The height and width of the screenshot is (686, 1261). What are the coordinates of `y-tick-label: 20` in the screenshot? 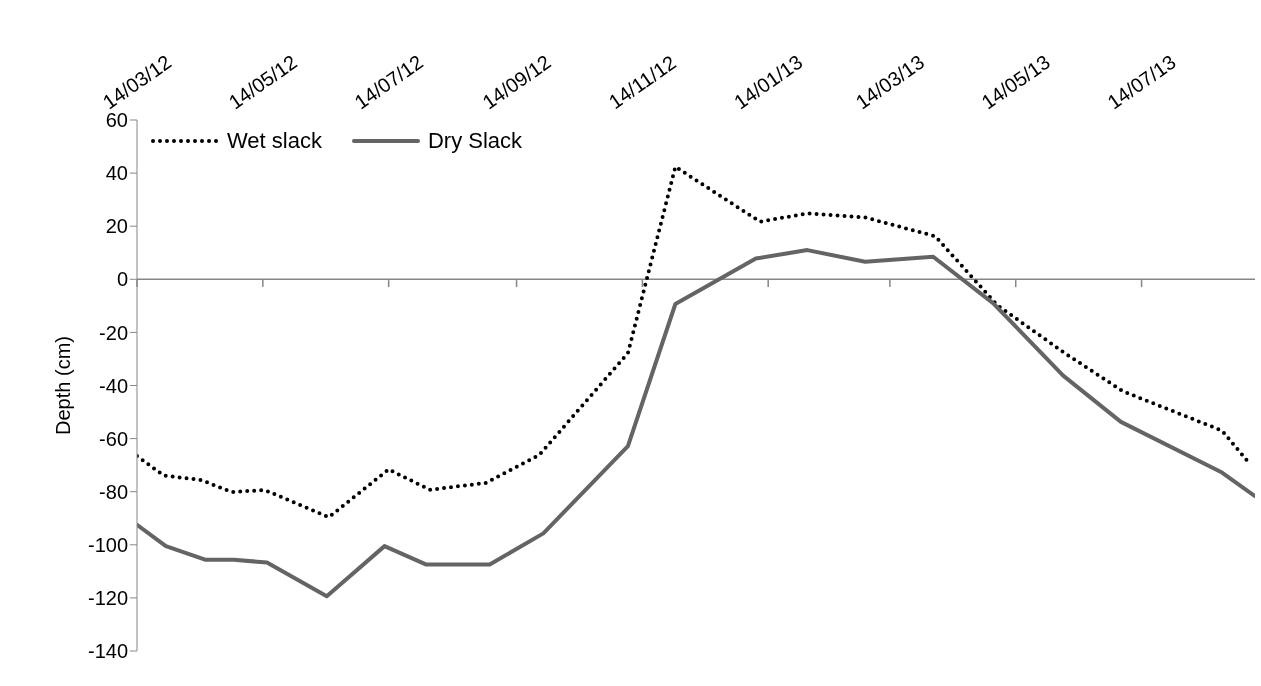 It's located at (116, 226).